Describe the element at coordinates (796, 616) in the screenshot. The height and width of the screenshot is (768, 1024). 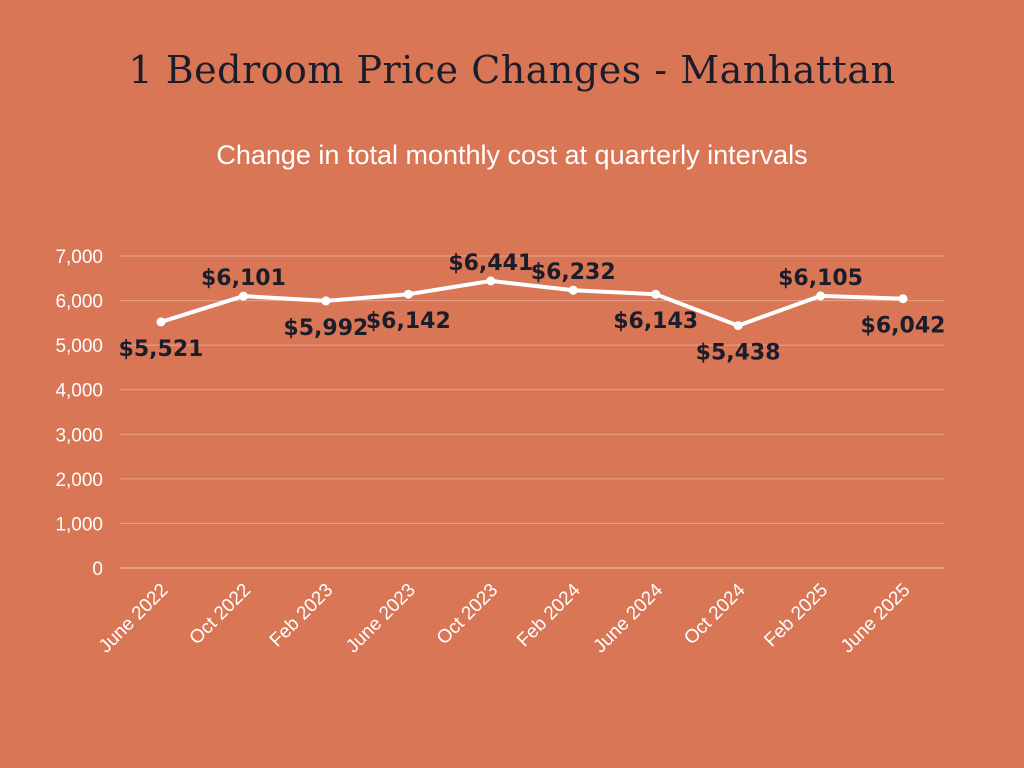
I see `x-tick-label: Feb 2025` at that location.